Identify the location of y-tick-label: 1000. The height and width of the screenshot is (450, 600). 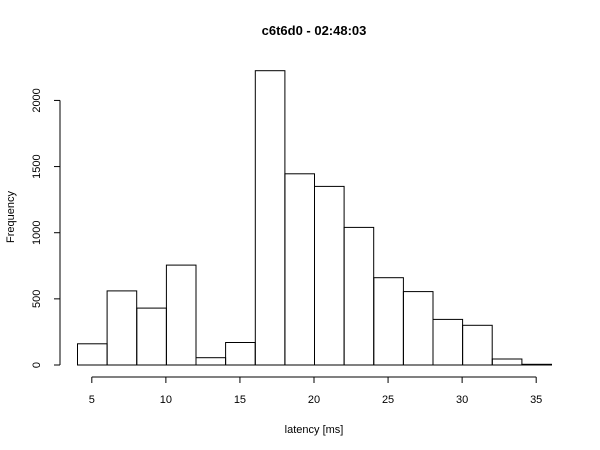
(37, 232).